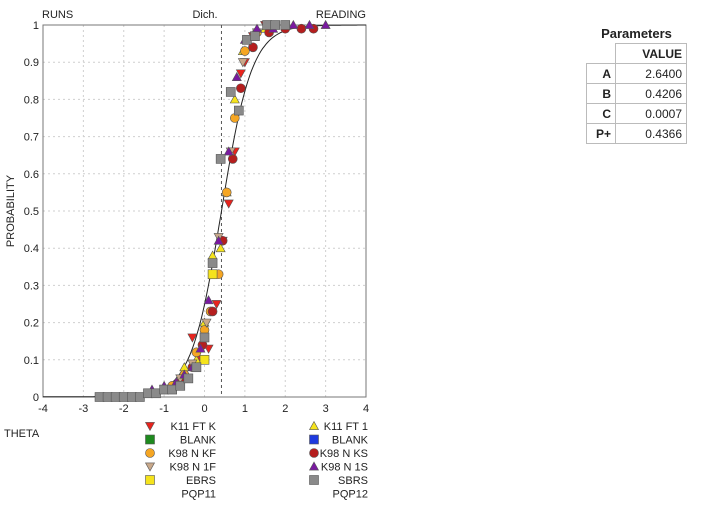 This screenshot has width=706, height=524. What do you see at coordinates (353, 481) in the screenshot?
I see `legend-label-sbrs: SBRS` at bounding box center [353, 481].